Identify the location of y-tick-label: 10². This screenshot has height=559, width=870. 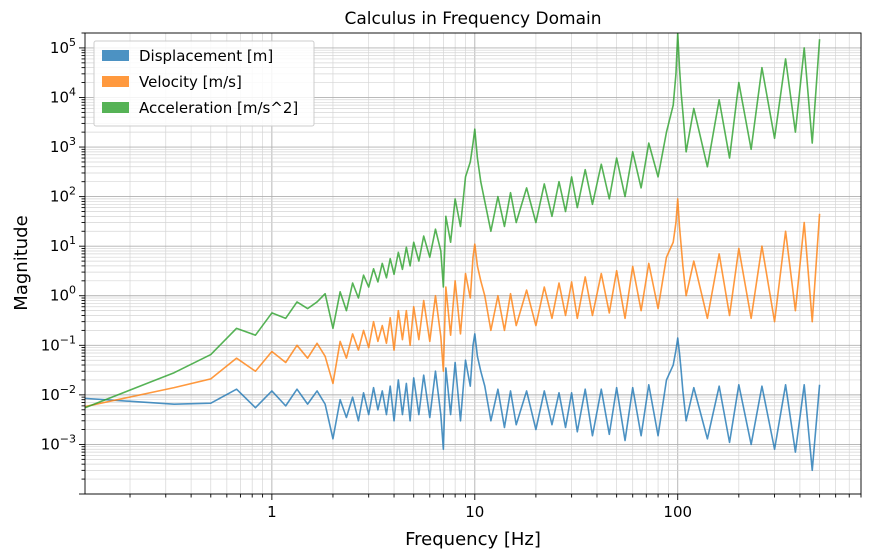
(63, 195).